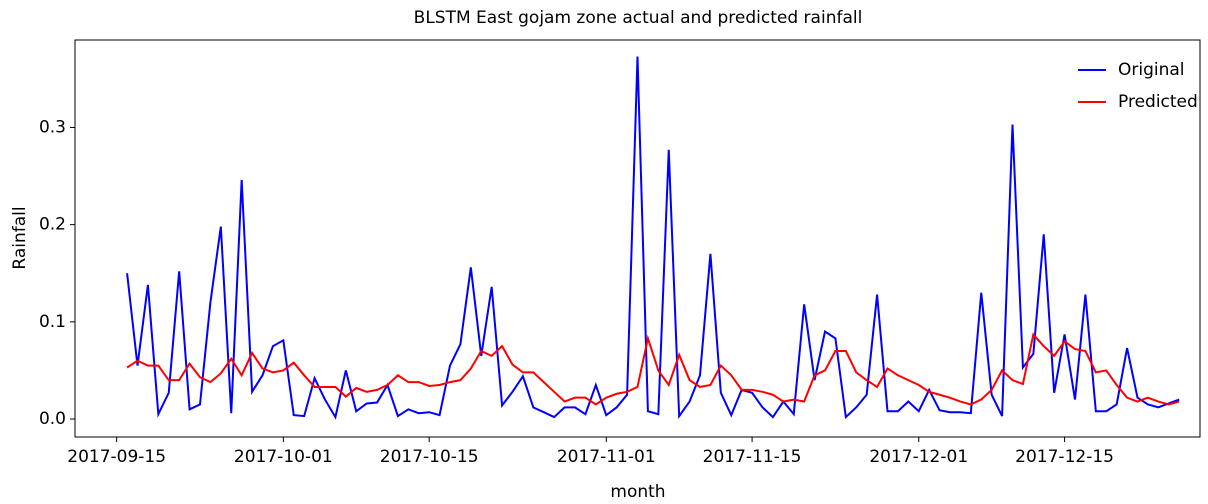 This screenshot has width=1208, height=504. Describe the element at coordinates (20, 237) in the screenshot. I see `y-axis-label: Rainfall` at that location.